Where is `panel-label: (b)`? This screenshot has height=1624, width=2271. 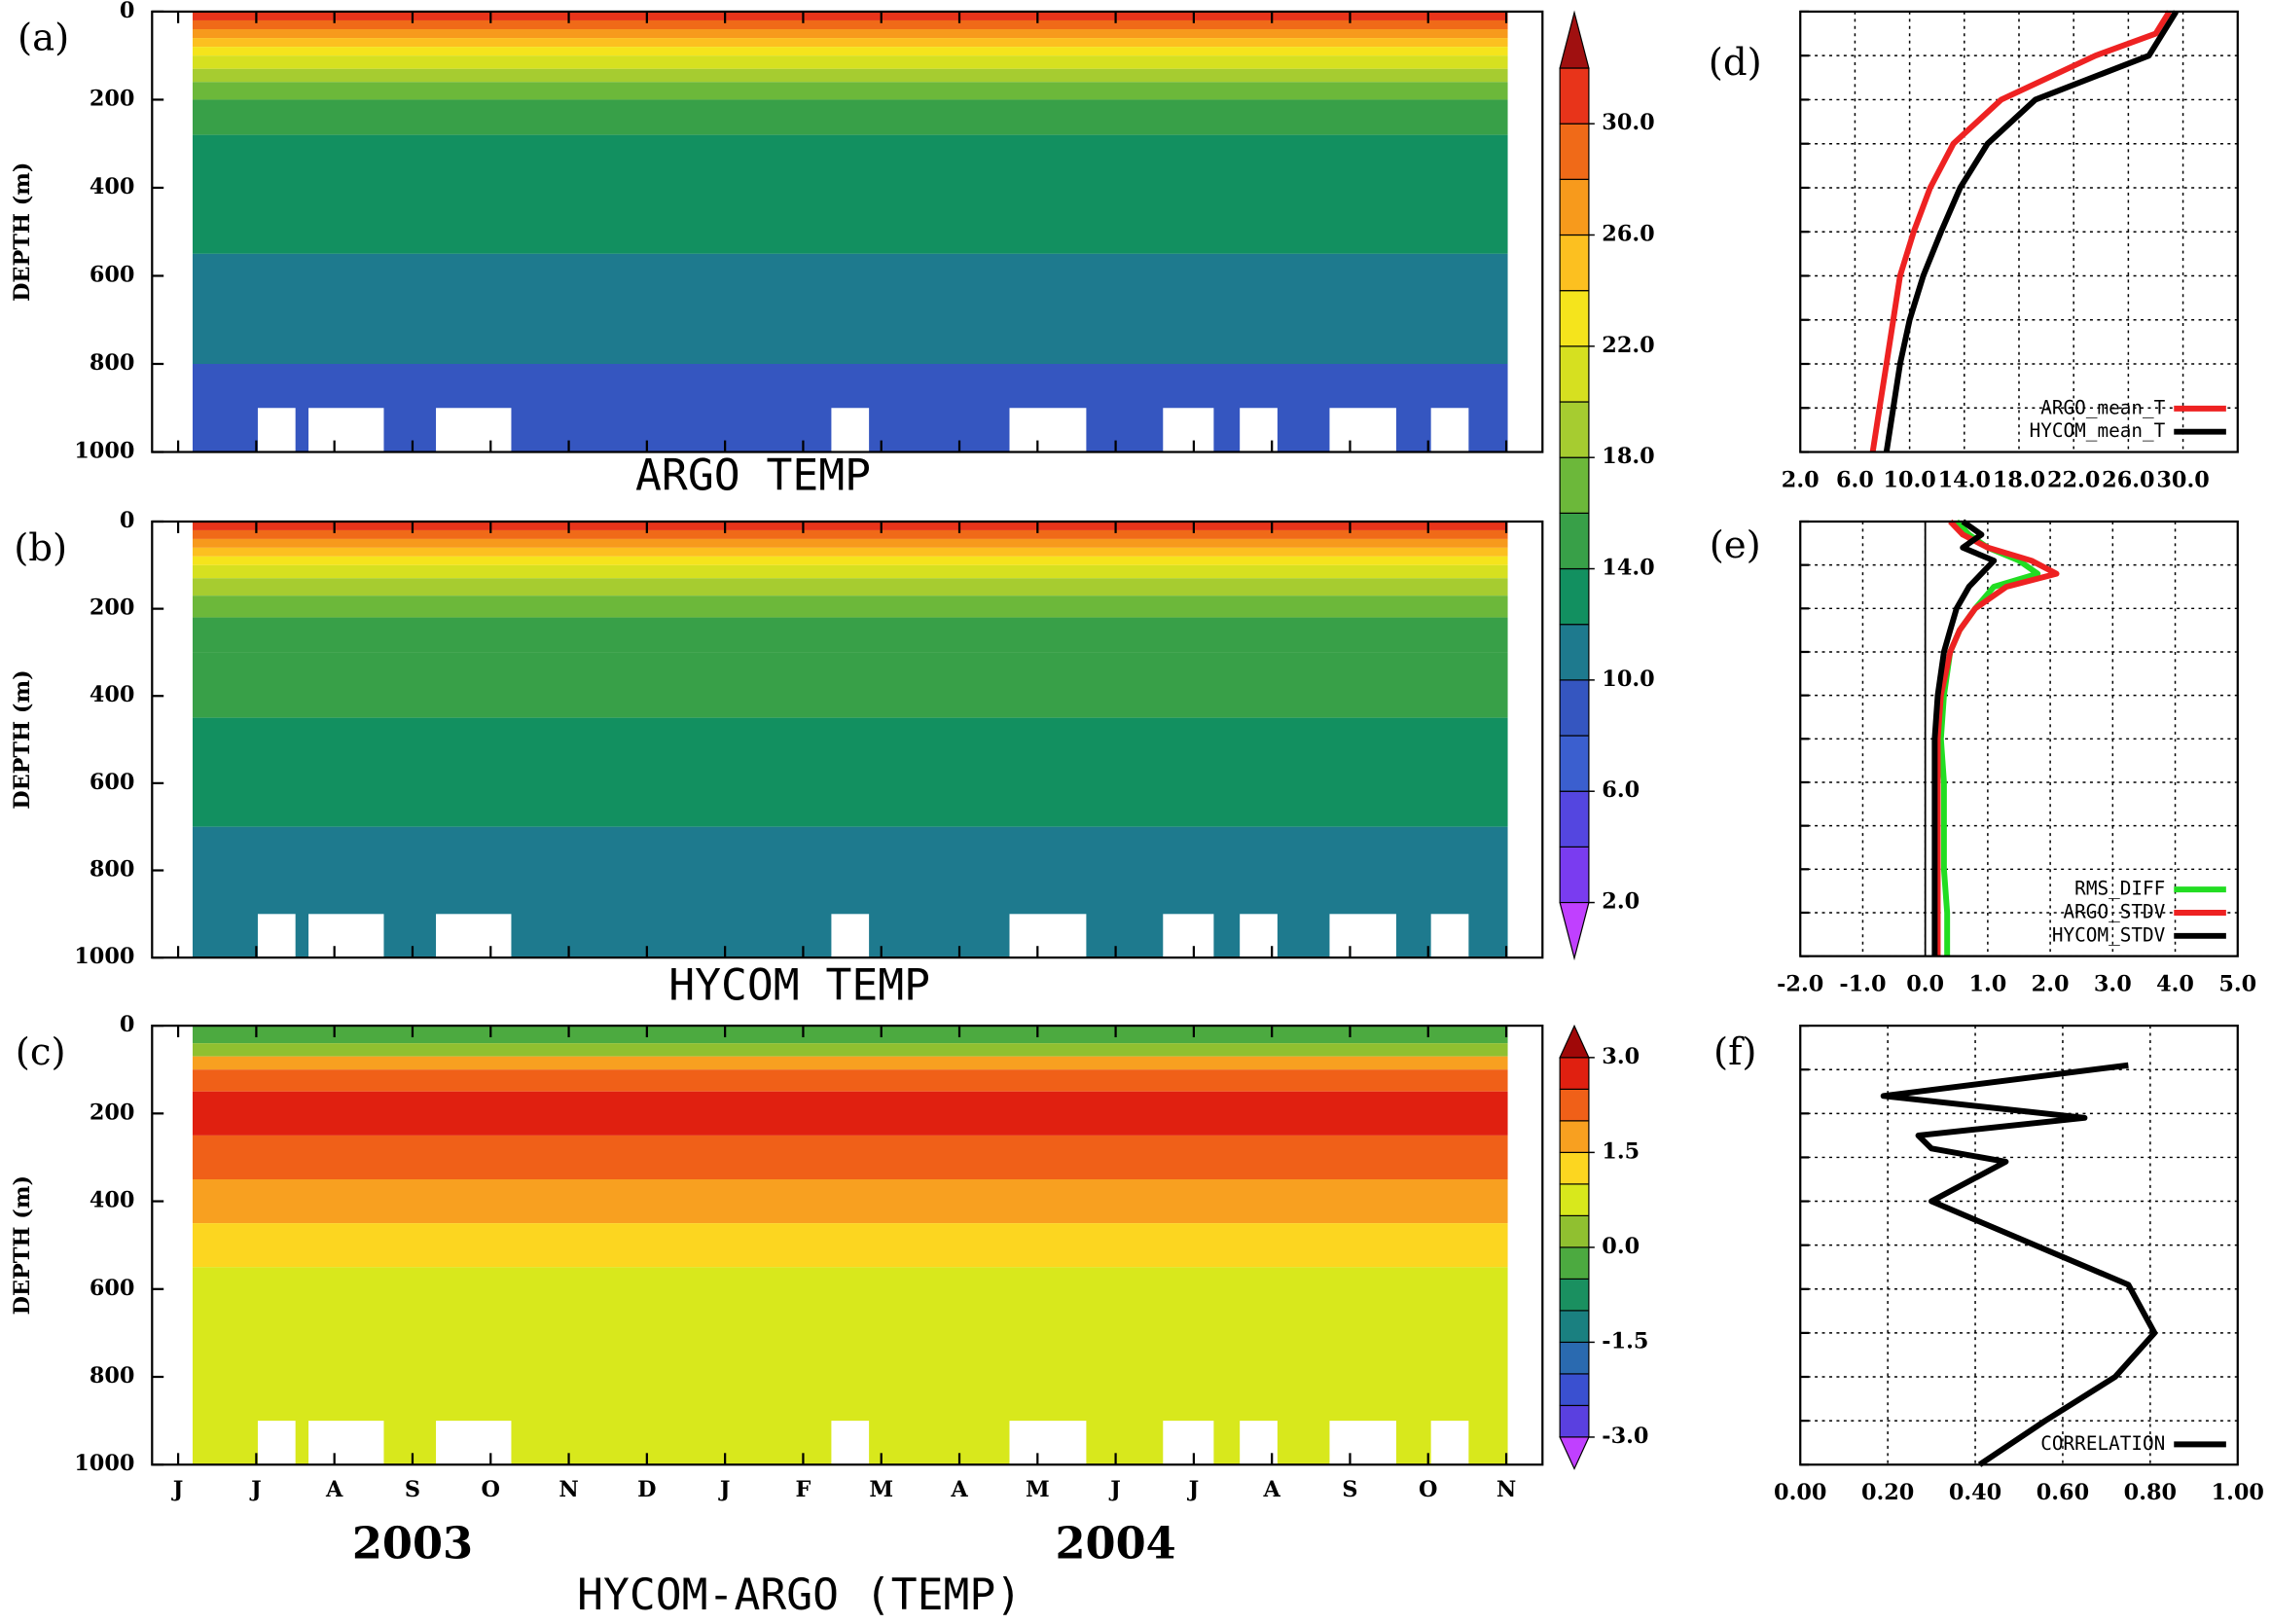 panel-label: (b) is located at coordinates (40, 548).